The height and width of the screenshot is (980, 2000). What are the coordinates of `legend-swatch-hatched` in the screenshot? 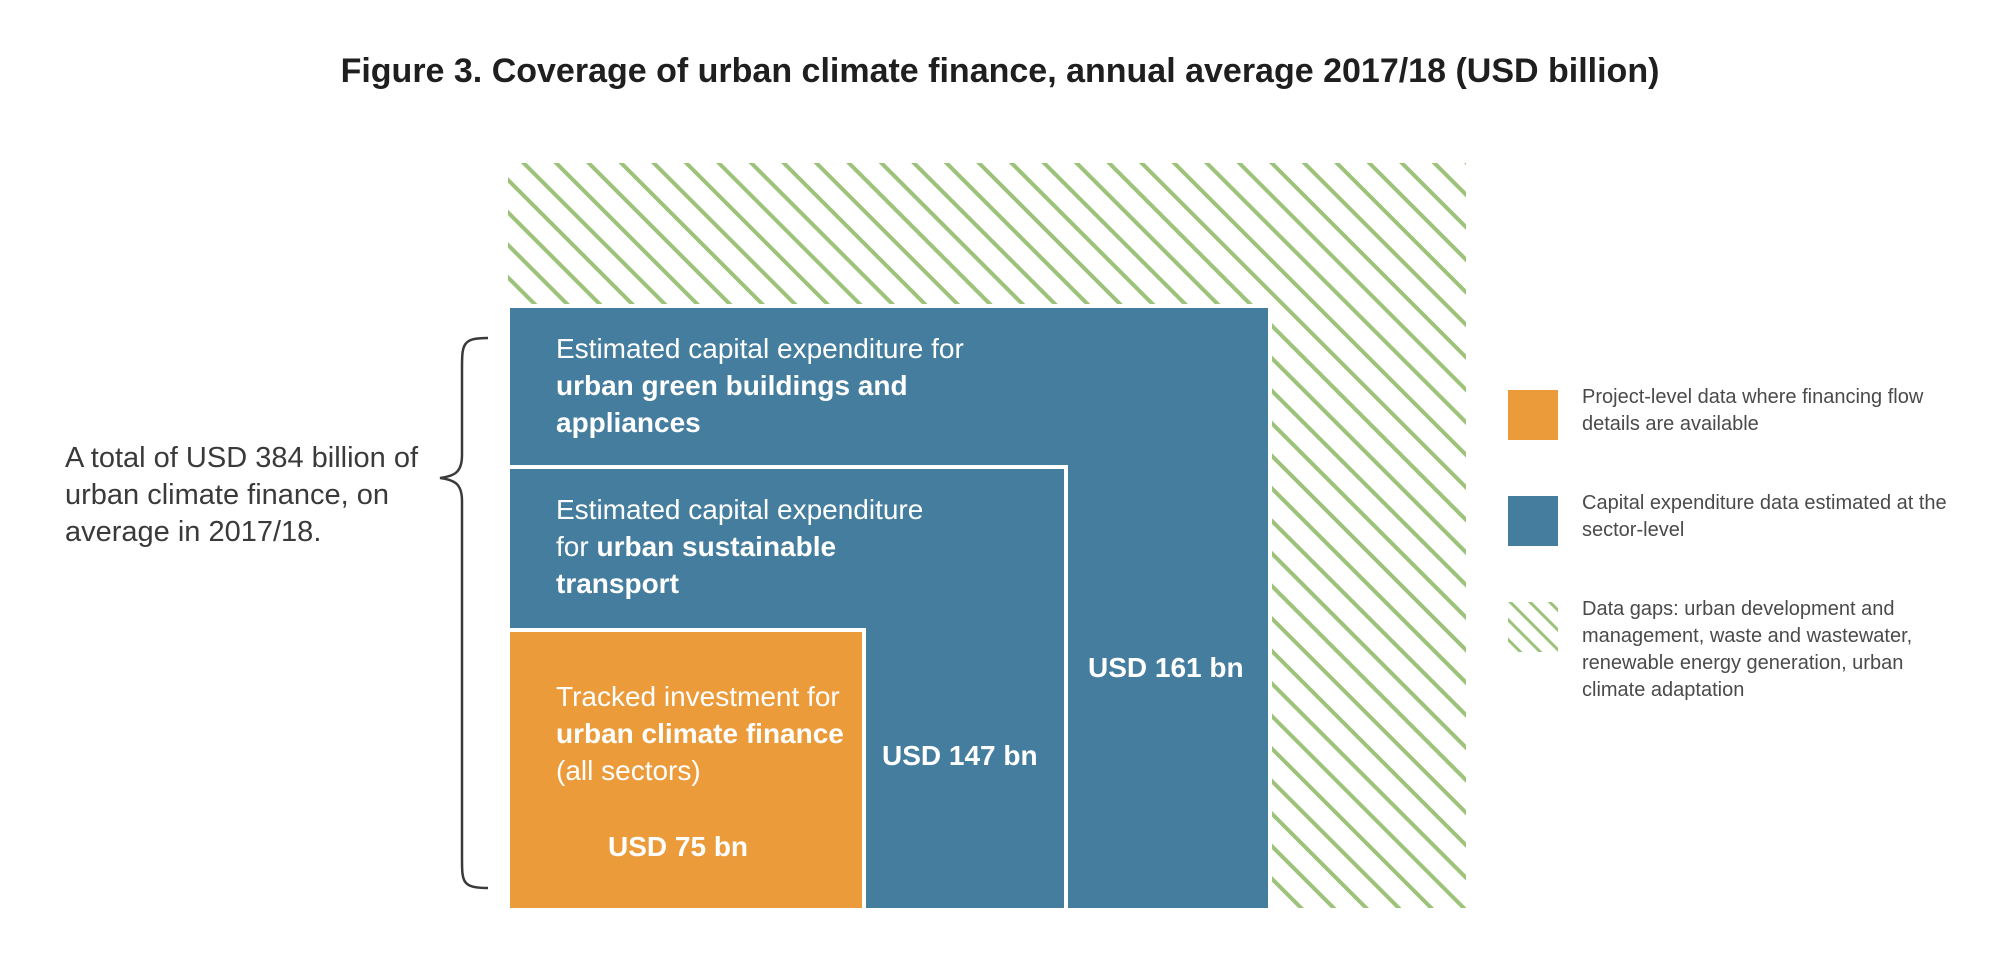 It's located at (1533, 627).